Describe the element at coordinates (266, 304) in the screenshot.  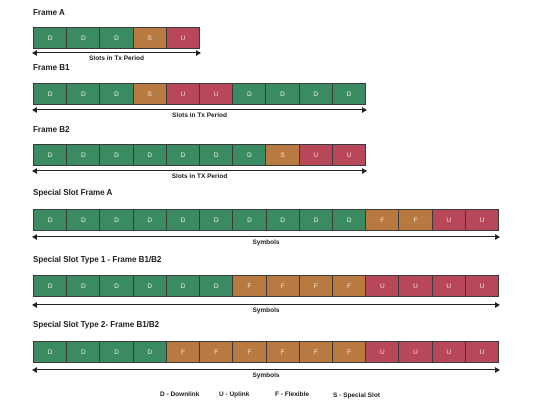
I see `special-slot-type1-span-arrow` at that location.